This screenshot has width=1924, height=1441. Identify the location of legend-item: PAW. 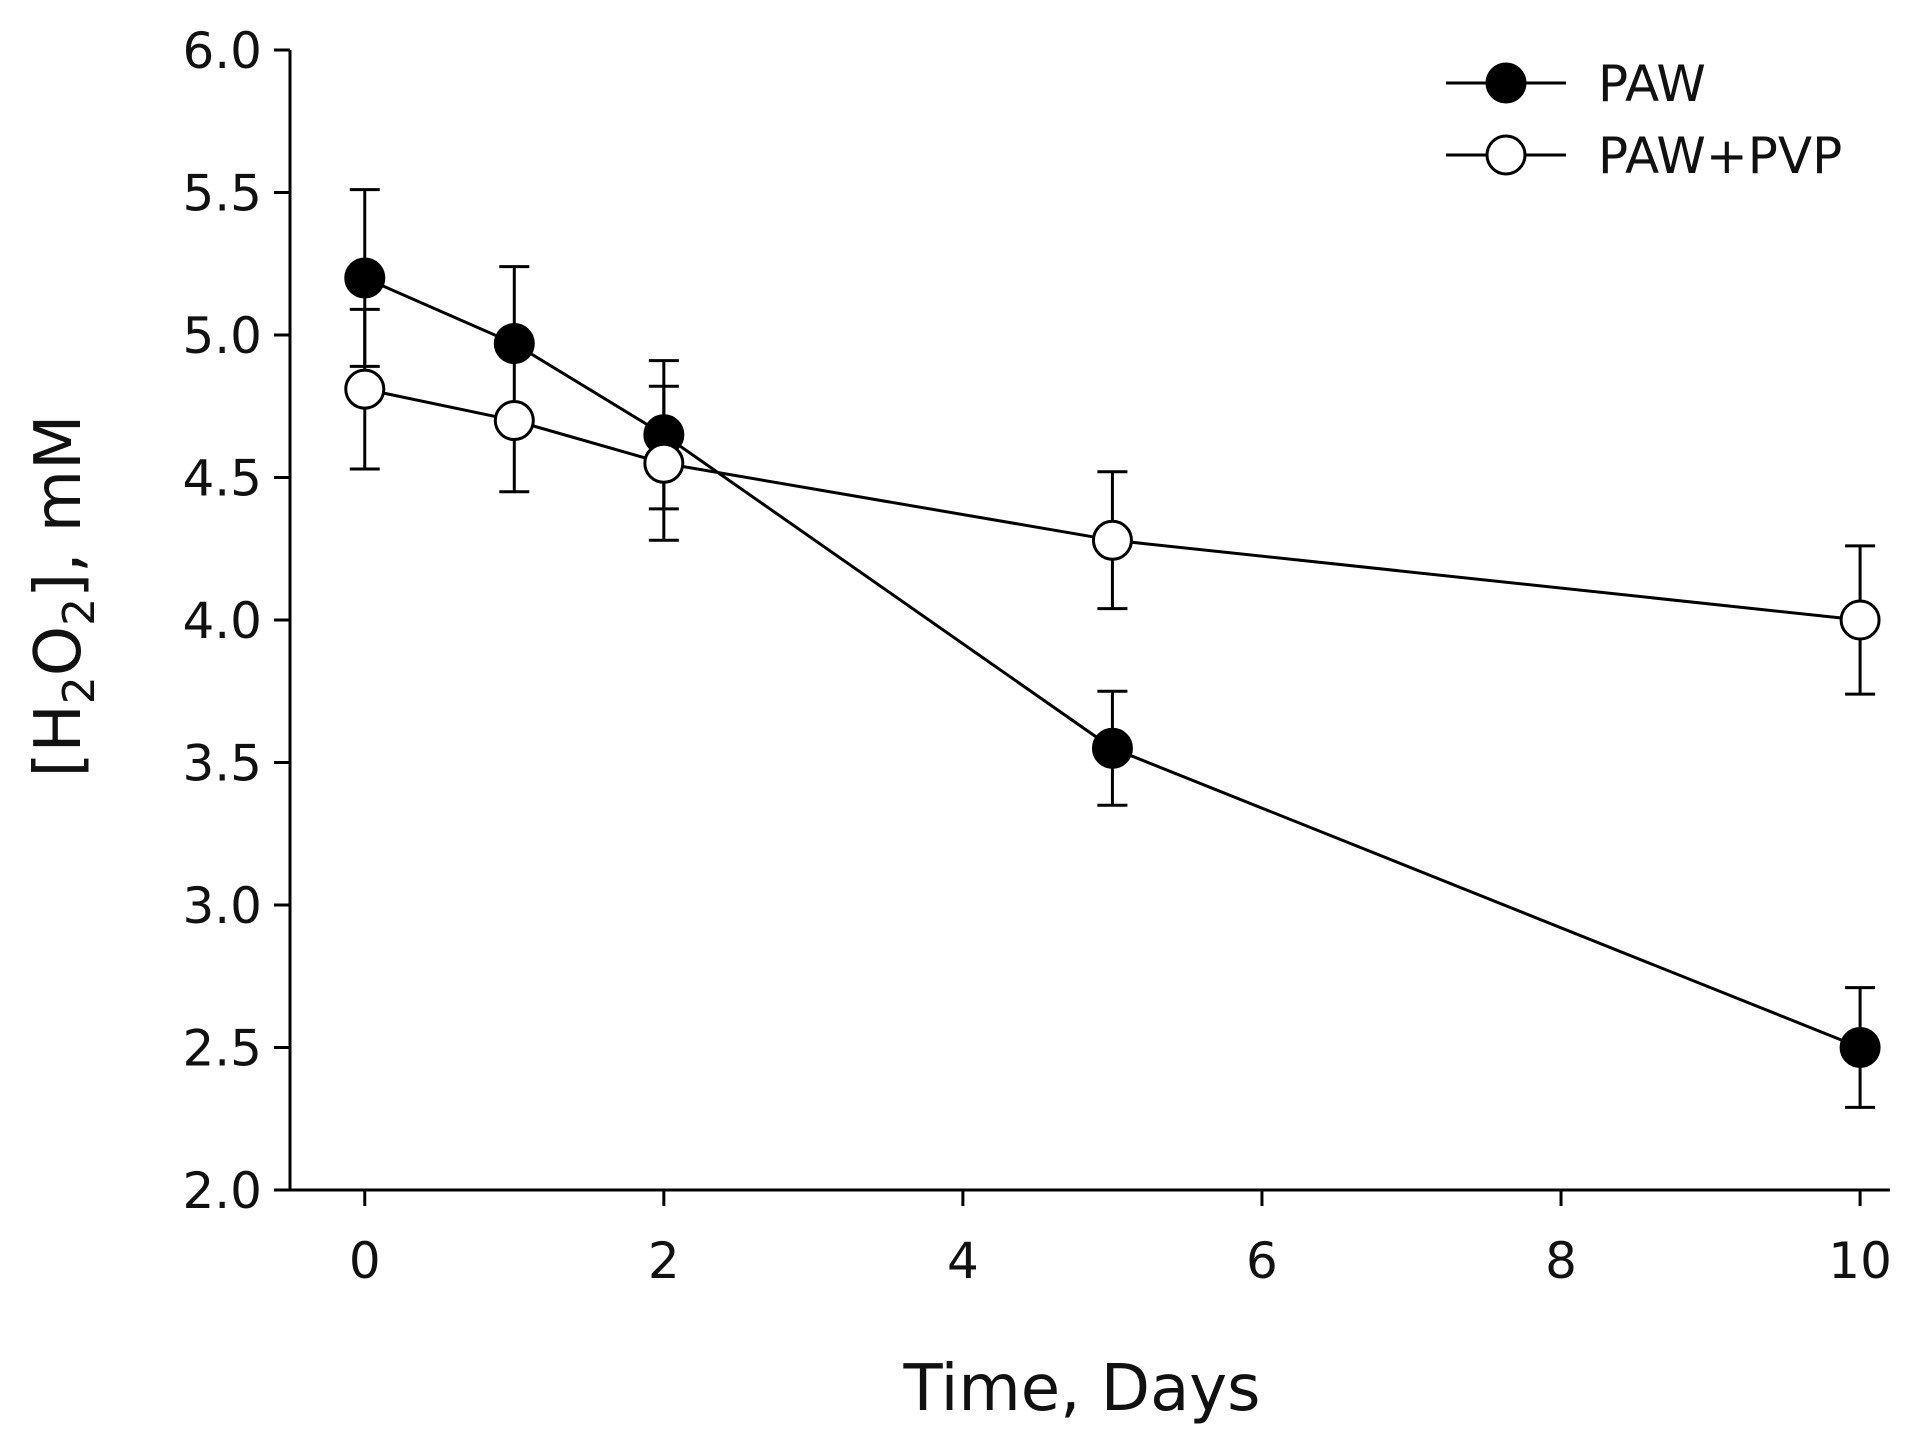
(1576, 84).